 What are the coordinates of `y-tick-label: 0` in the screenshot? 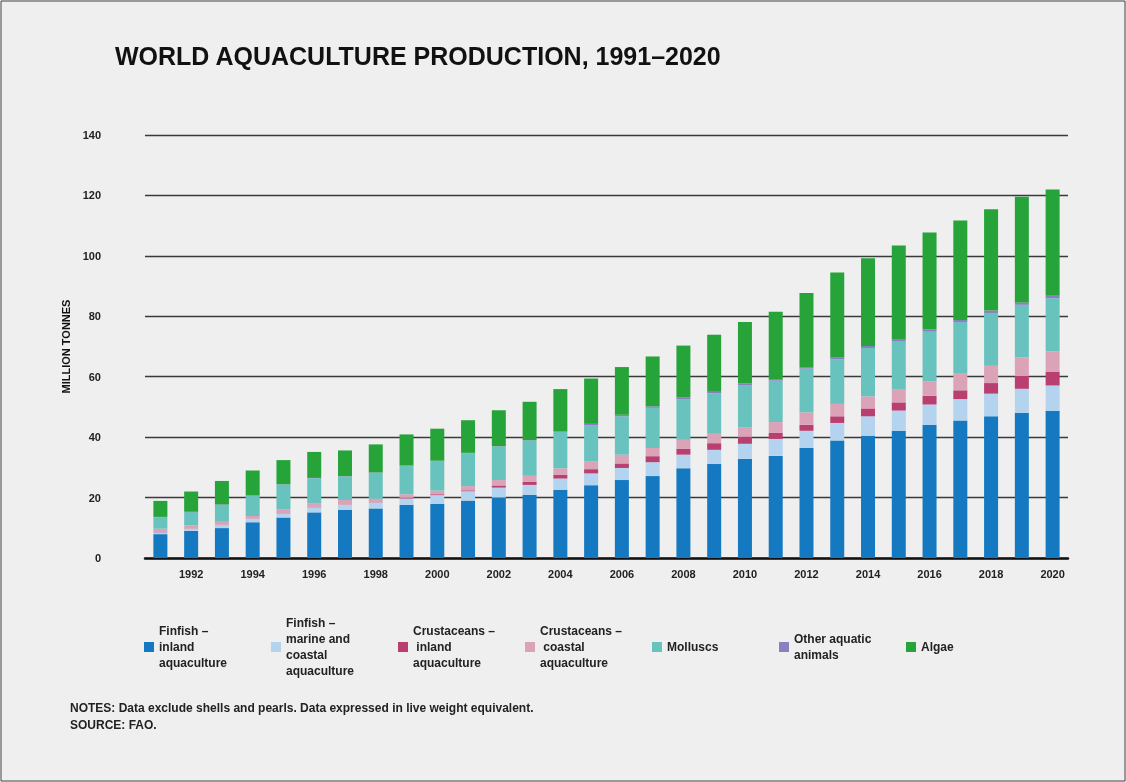 It's located at (97, 558).